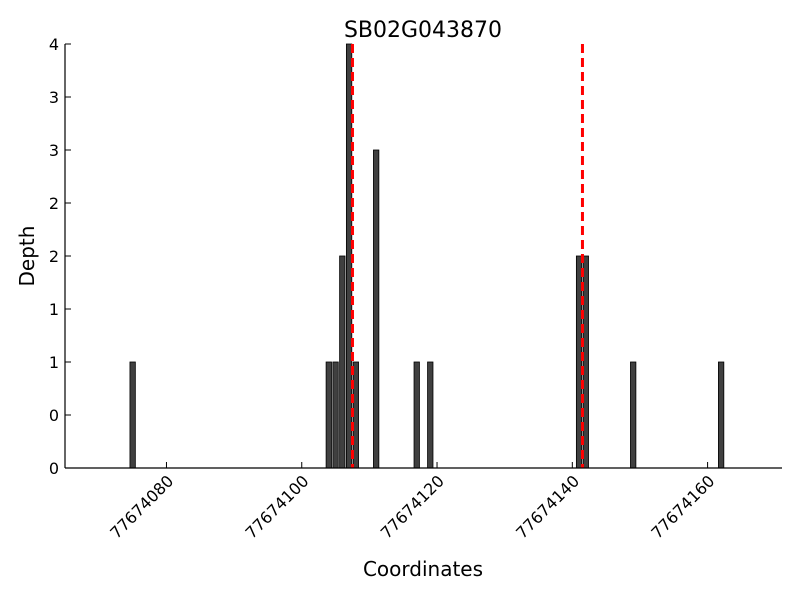 Image resolution: width=800 pixels, height=600 pixels. What do you see at coordinates (54, 415) in the screenshot?
I see `y-tick-label-1: 0` at bounding box center [54, 415].